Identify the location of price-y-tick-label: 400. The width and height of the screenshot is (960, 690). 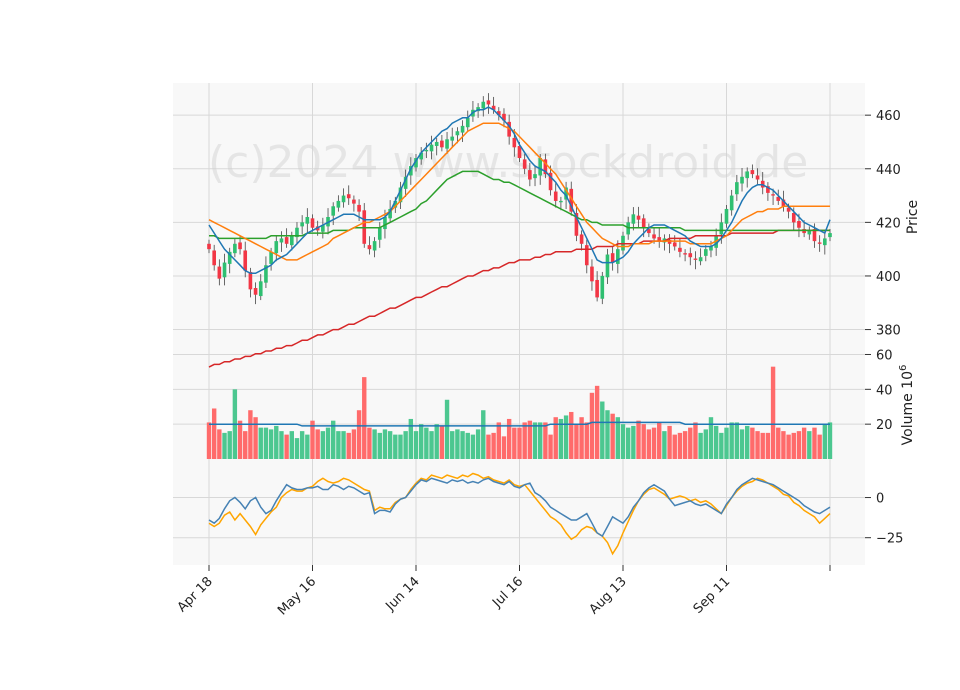
(888, 277).